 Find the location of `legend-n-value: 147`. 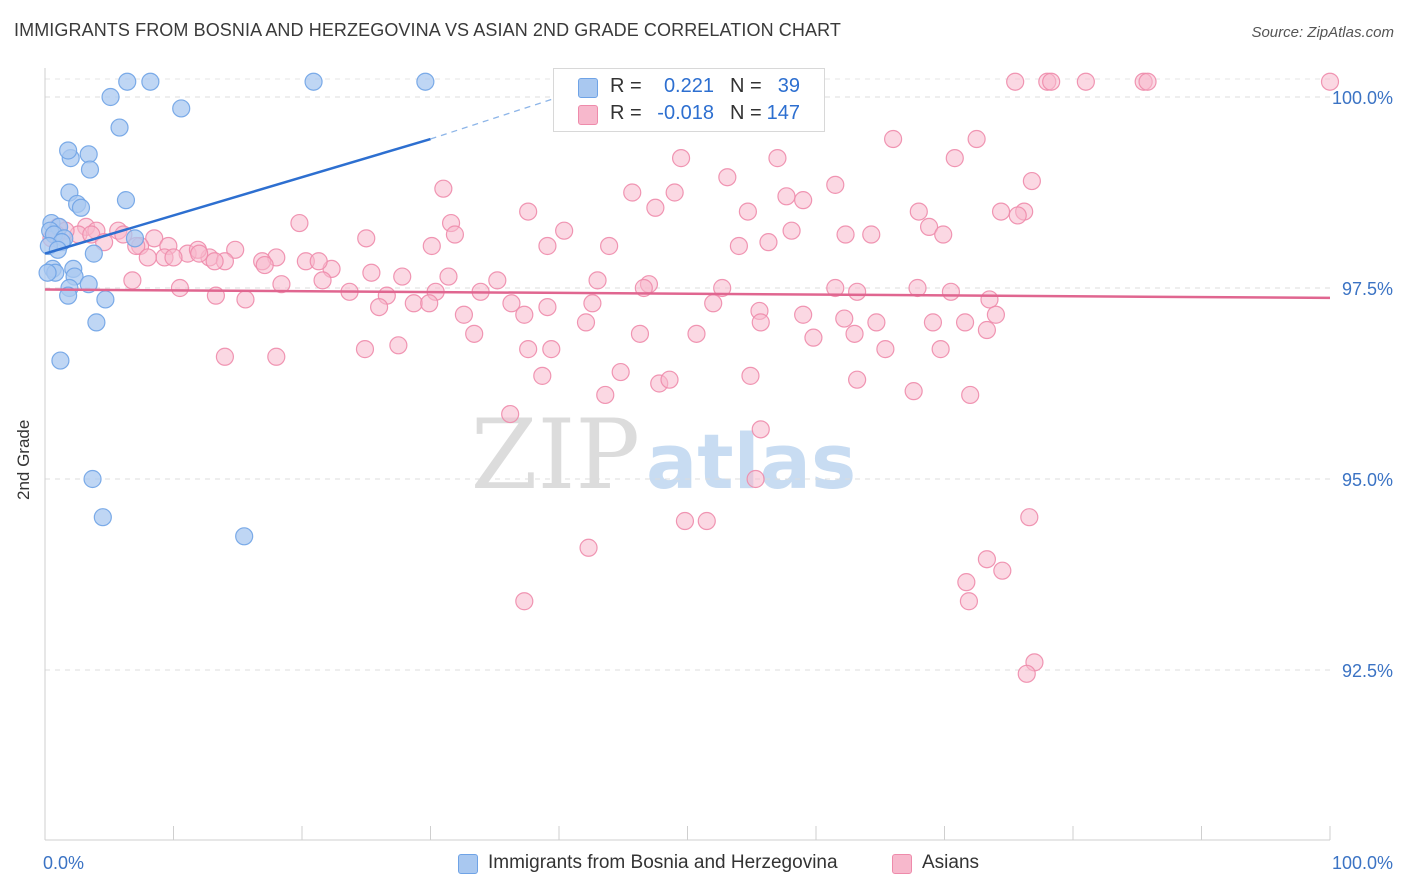

legend-n-value: 147 is located at coordinates (783, 113).